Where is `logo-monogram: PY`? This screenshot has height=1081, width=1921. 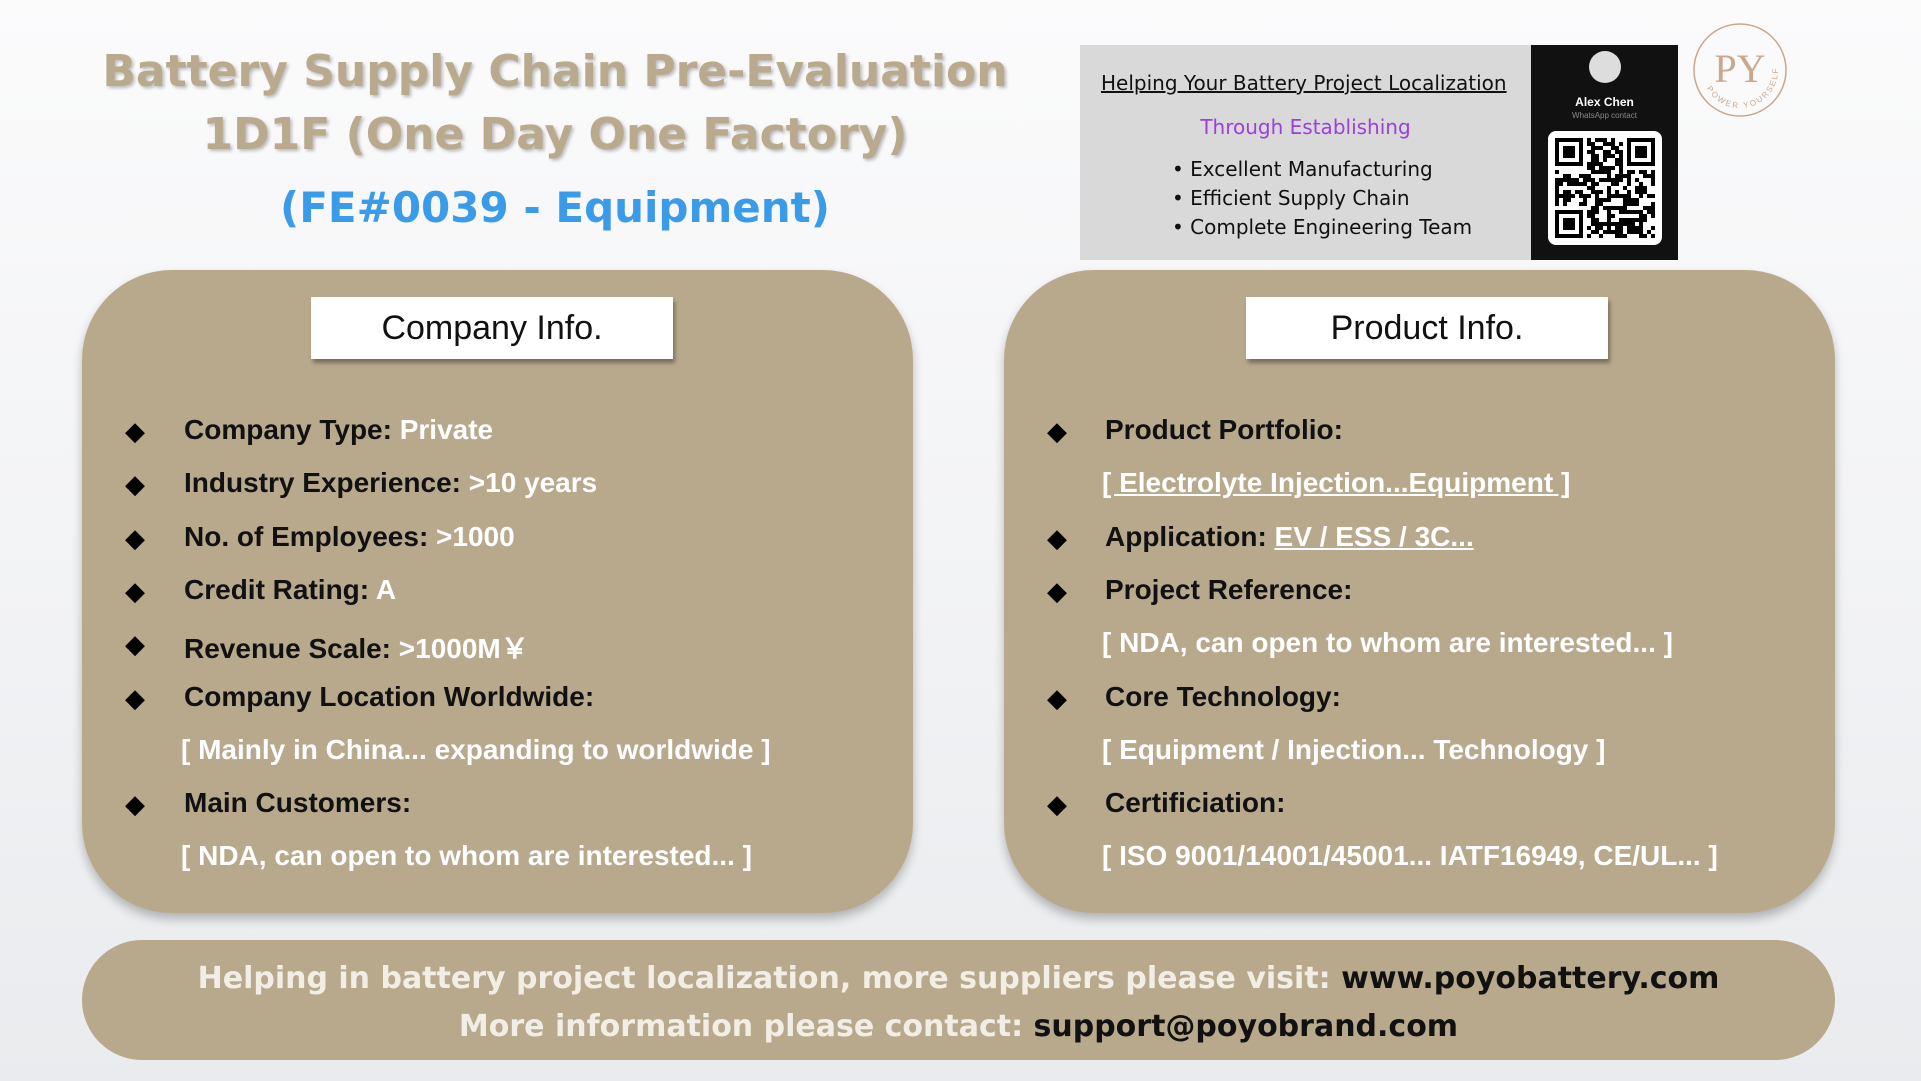 logo-monogram: PY is located at coordinates (1739, 68).